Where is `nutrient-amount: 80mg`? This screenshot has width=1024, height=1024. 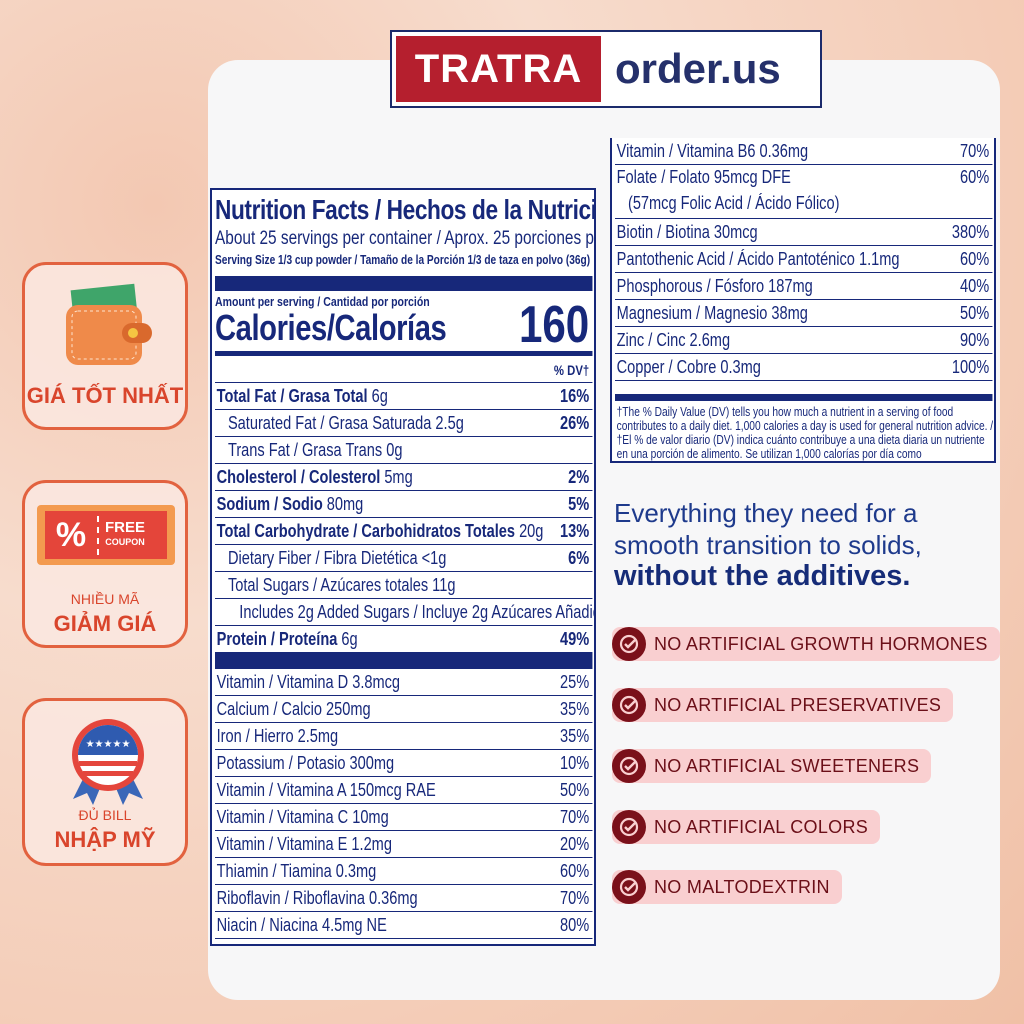 nutrient-amount: 80mg is located at coordinates (343, 503).